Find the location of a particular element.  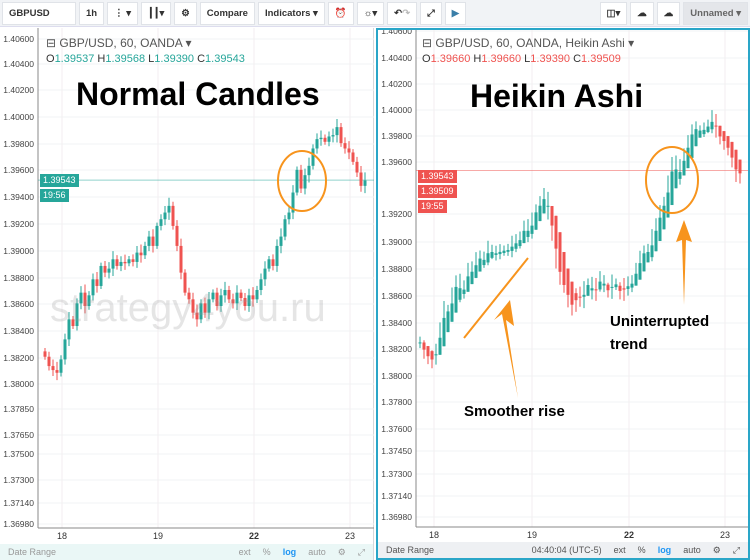

y-tick-label: 1.39200 is located at coordinates (396, 214).